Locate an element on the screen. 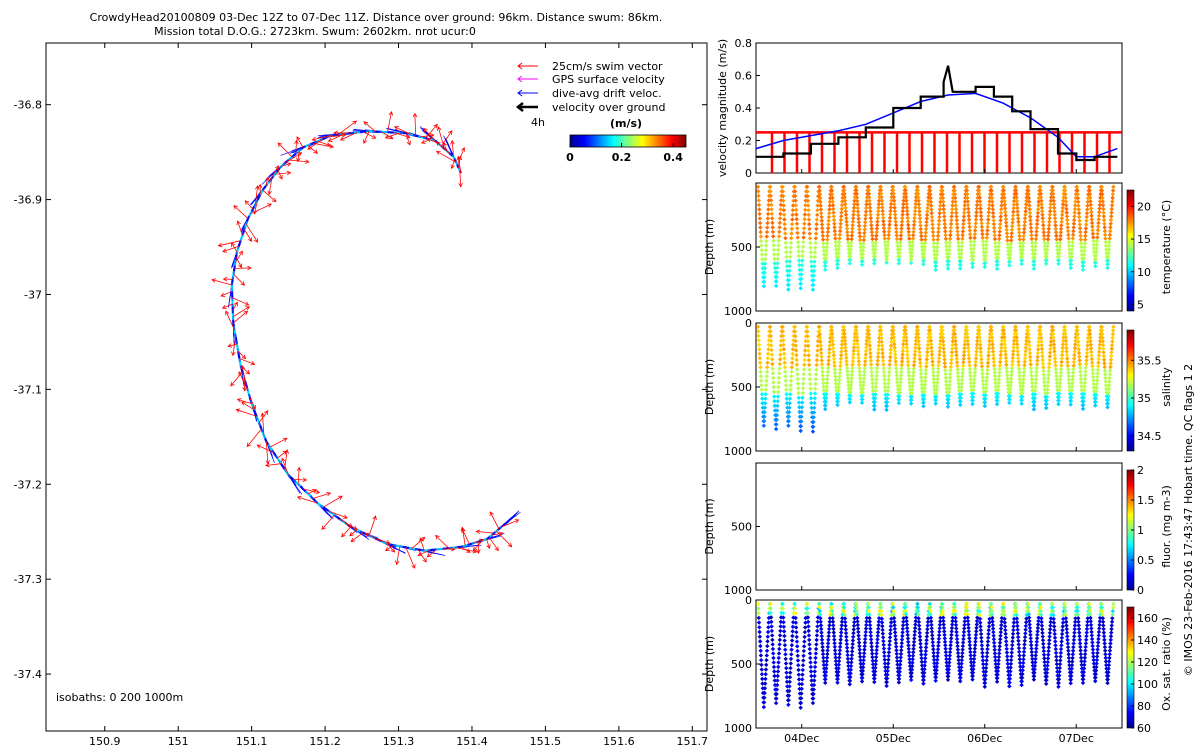 The image size is (1200, 750). oxygen-colorbar-tick-label: 140 is located at coordinates (1147, 640).